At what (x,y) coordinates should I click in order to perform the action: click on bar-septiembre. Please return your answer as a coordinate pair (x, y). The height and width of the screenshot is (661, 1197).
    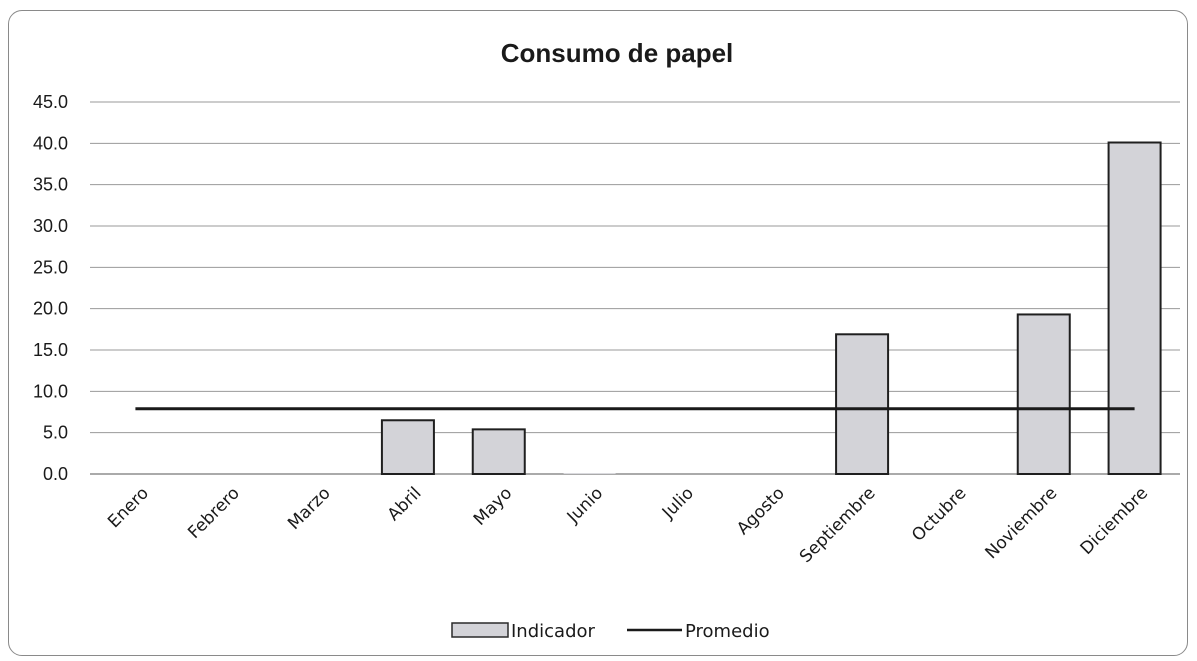
    Looking at the image, I should click on (862, 404).